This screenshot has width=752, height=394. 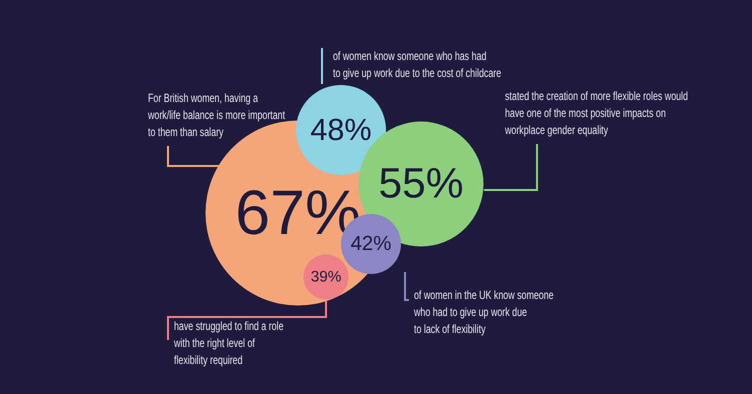 I want to click on category-label: of women know someone who has had to give up work due to the cost of childcare, so click(x=417, y=65).